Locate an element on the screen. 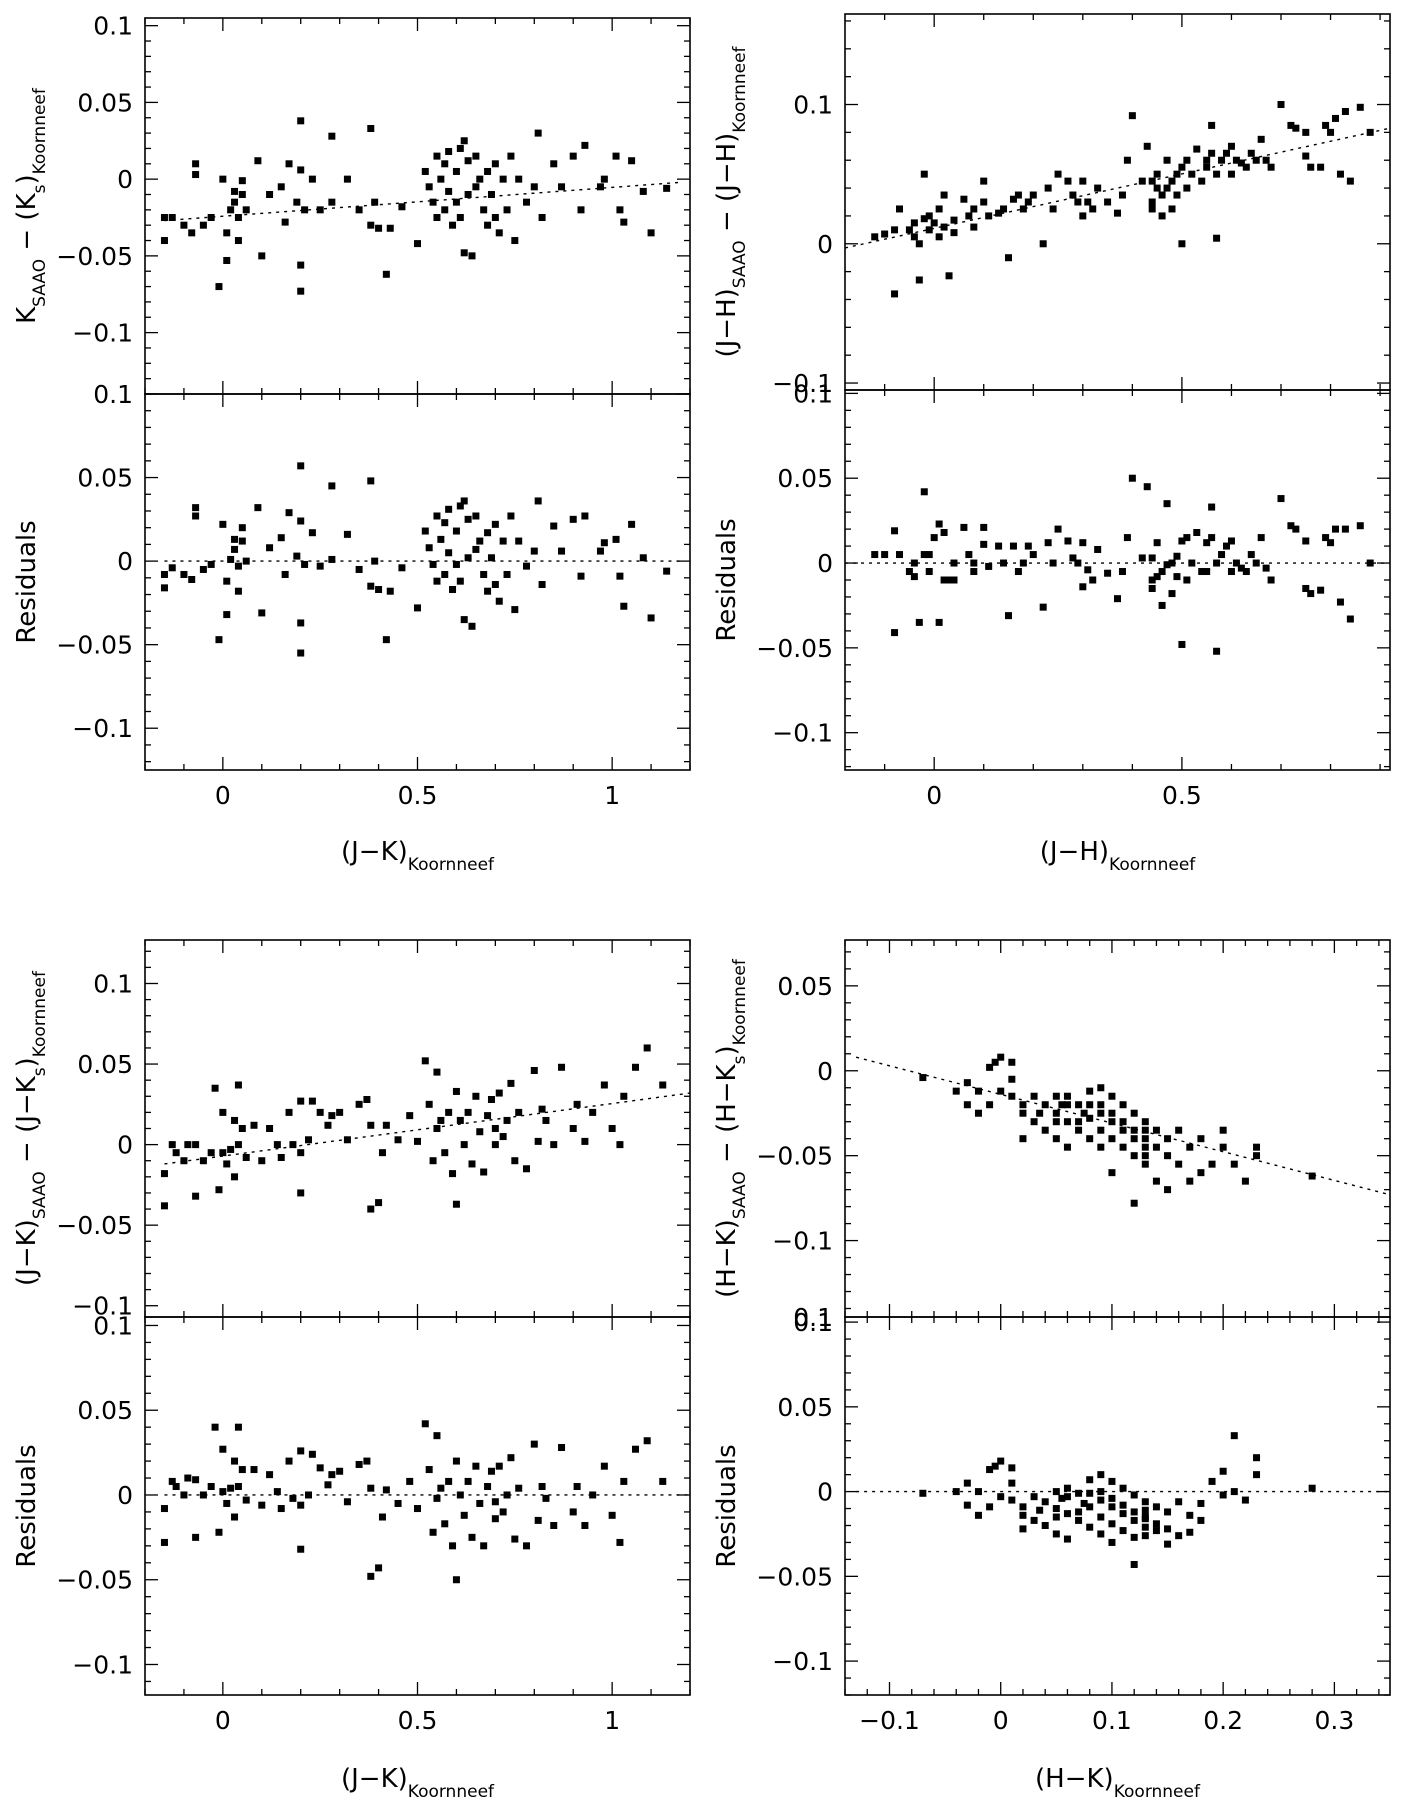 Image resolution: width=1405 pixels, height=1805 pixels. xtick-label: −0.1 is located at coordinates (889, 1720).